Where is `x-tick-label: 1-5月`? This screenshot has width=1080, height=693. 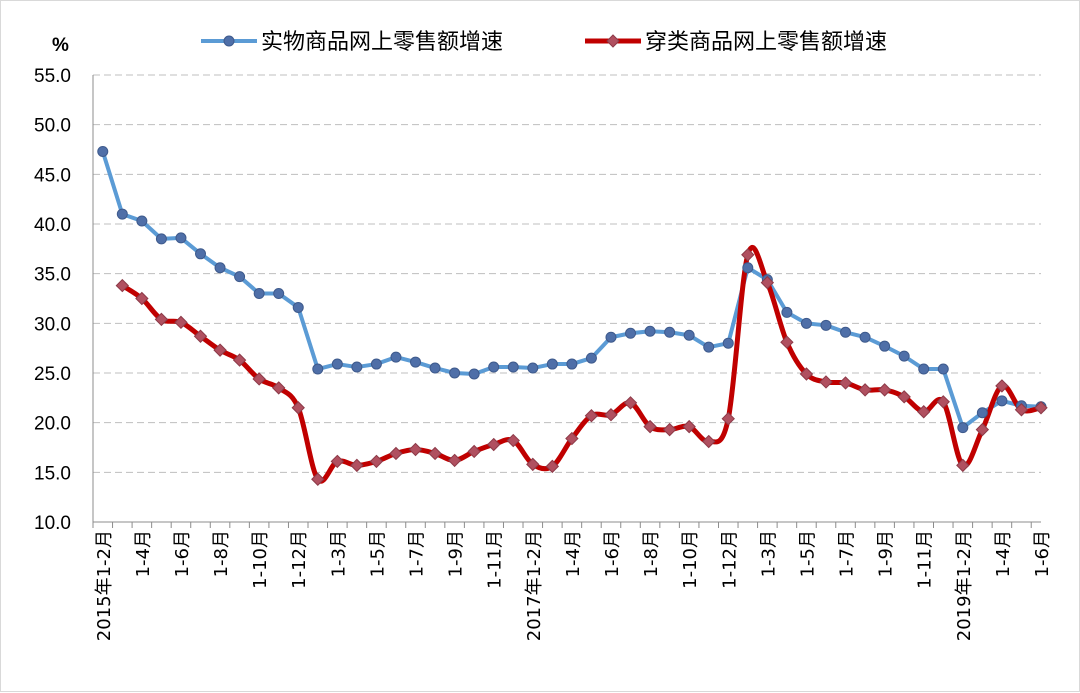 x-tick-label: 1-5月 is located at coordinates (807, 553).